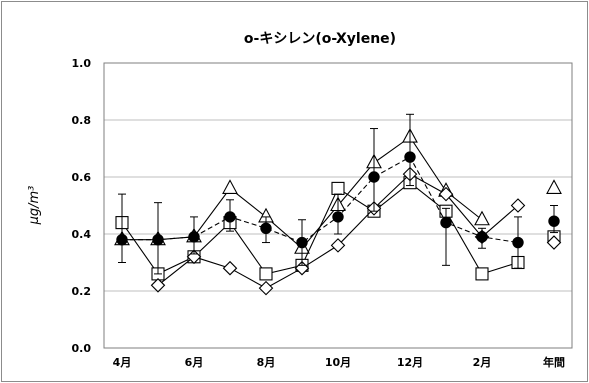  Describe the element at coordinates (482, 362) in the screenshot. I see `x-tick-label: 2月` at that location.